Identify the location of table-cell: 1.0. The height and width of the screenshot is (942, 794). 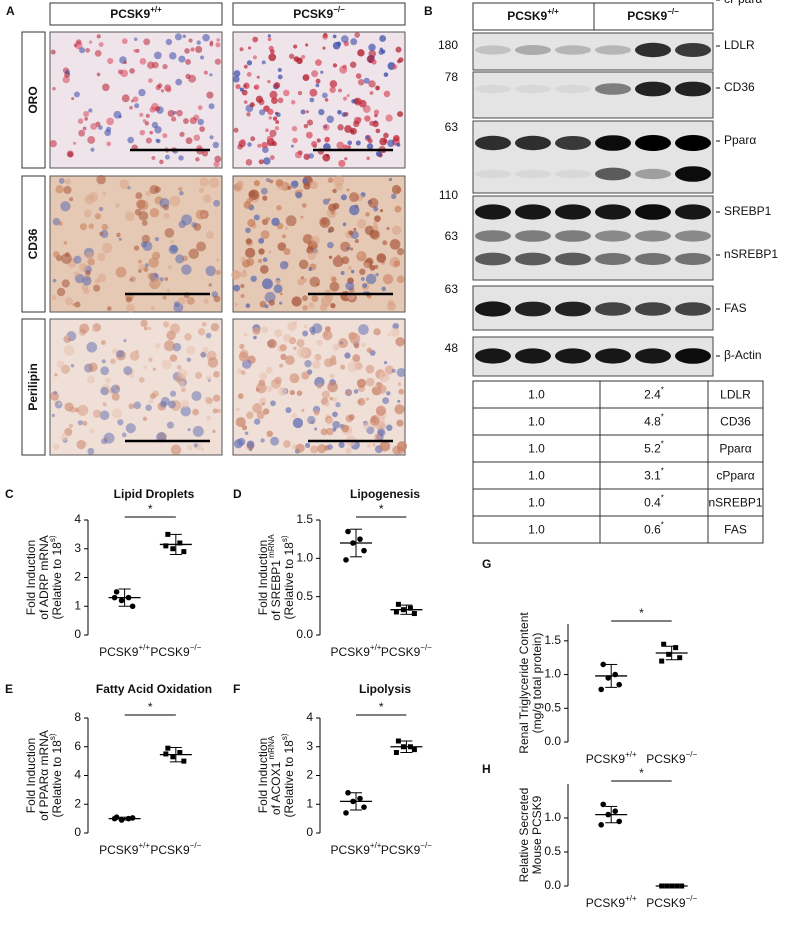
(536, 449).